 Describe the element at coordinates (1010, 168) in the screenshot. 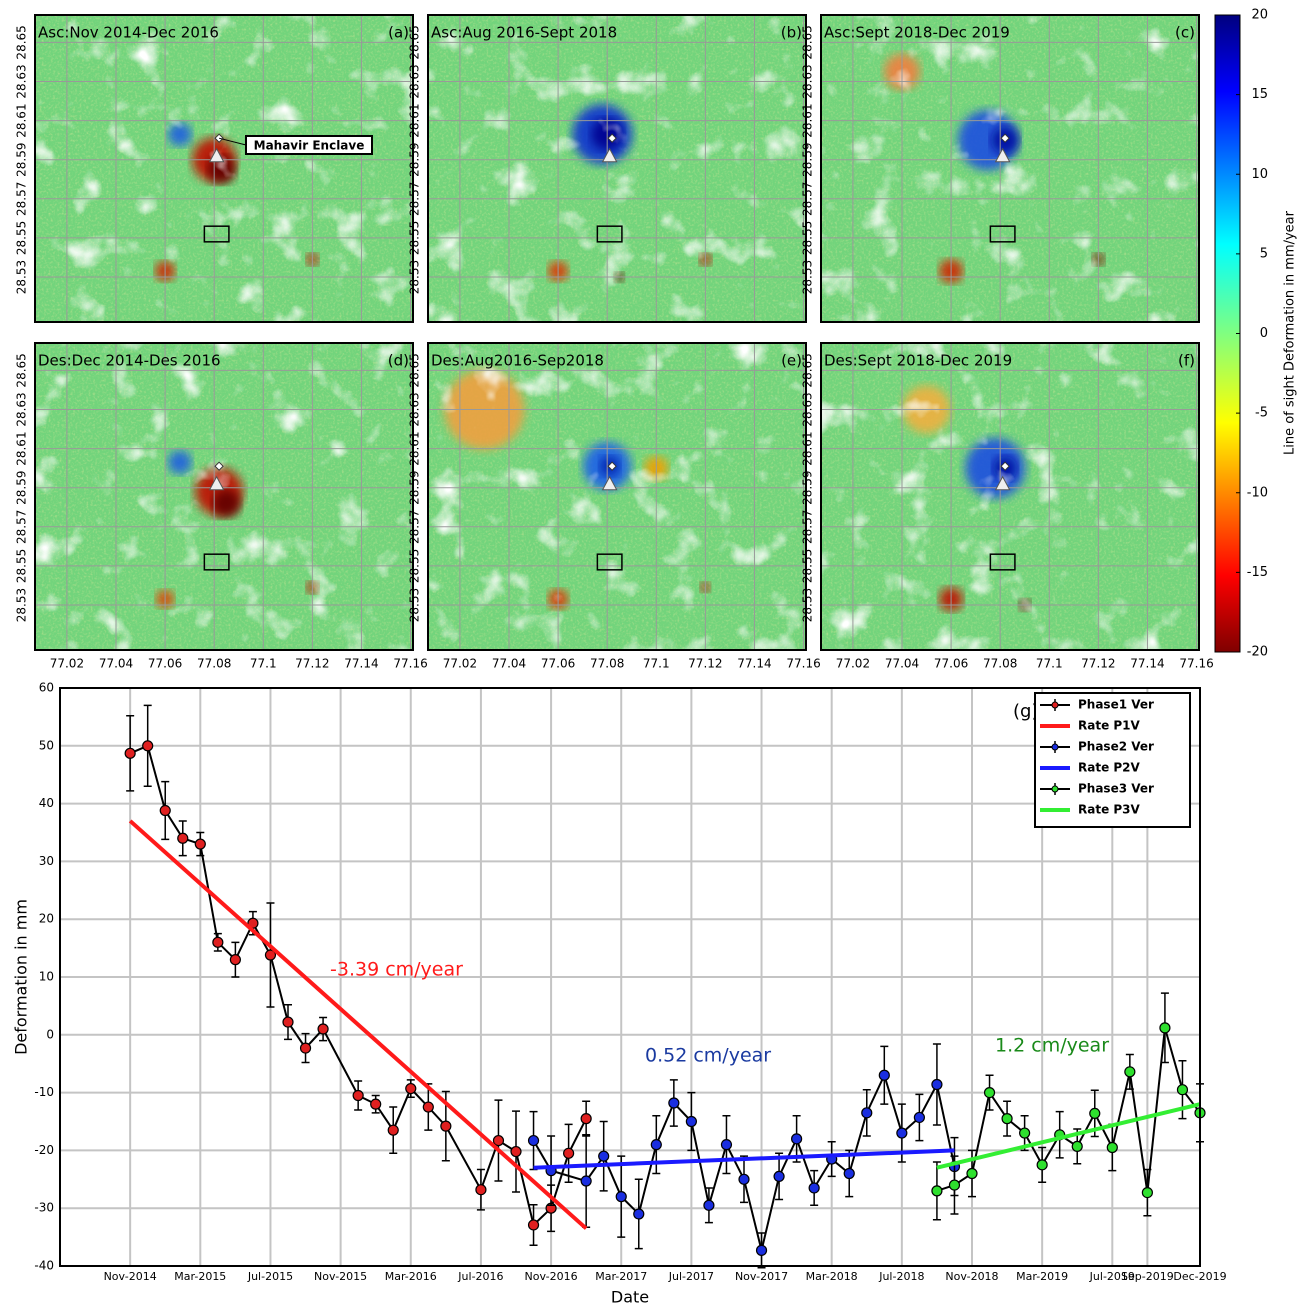

I see `panel-frame` at that location.